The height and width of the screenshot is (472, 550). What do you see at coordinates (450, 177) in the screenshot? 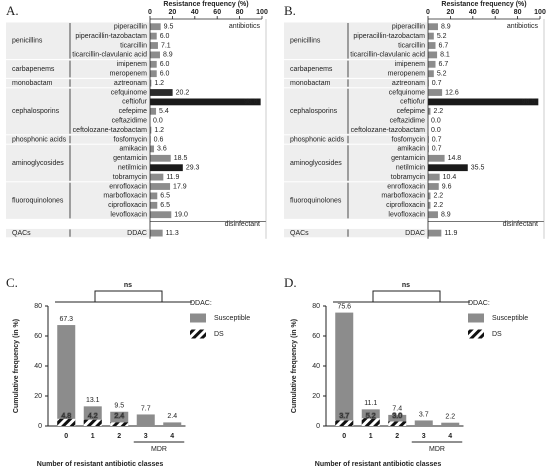
I see `value-label: 10.4` at bounding box center [450, 177].